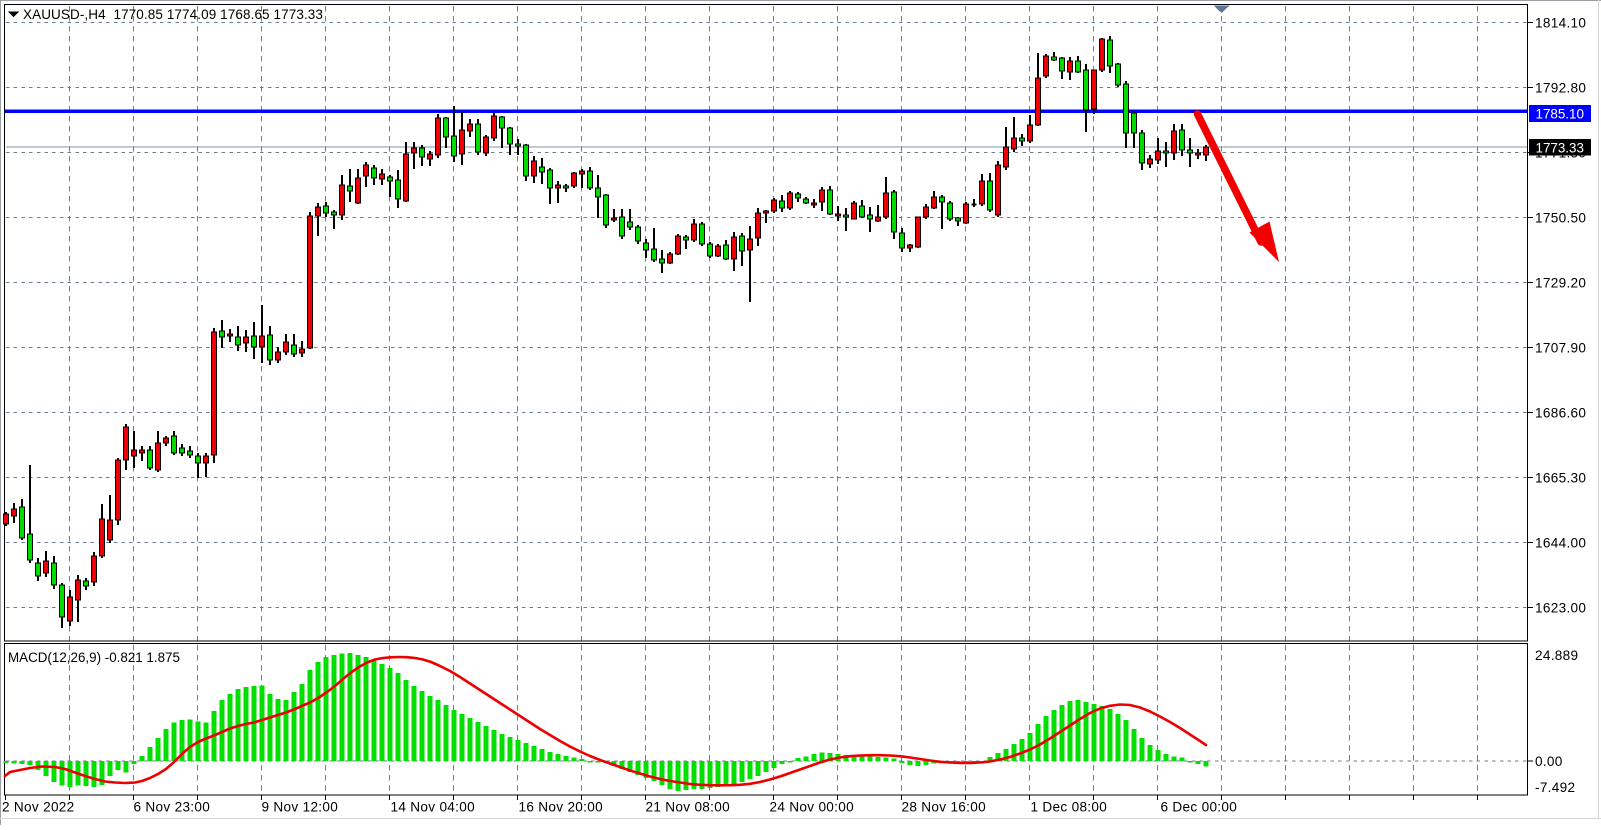 The image size is (1601, 830). Describe the element at coordinates (1560, 543) in the screenshot. I see `svg-text: 1644.00` at that location.